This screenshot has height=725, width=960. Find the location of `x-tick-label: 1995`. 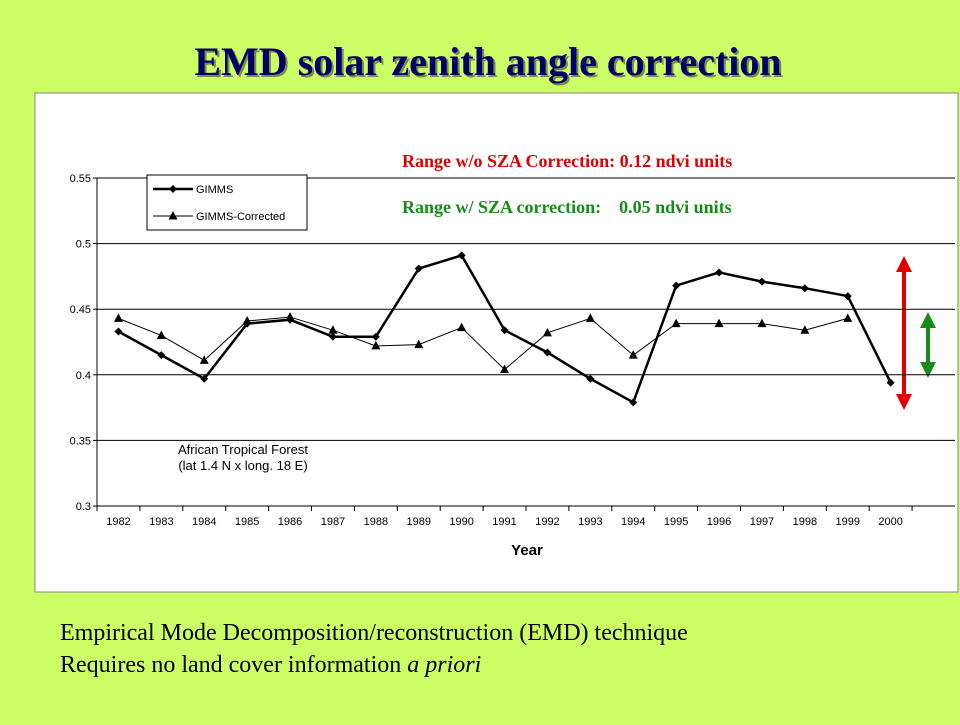

x-tick-label: 1995 is located at coordinates (676, 522).